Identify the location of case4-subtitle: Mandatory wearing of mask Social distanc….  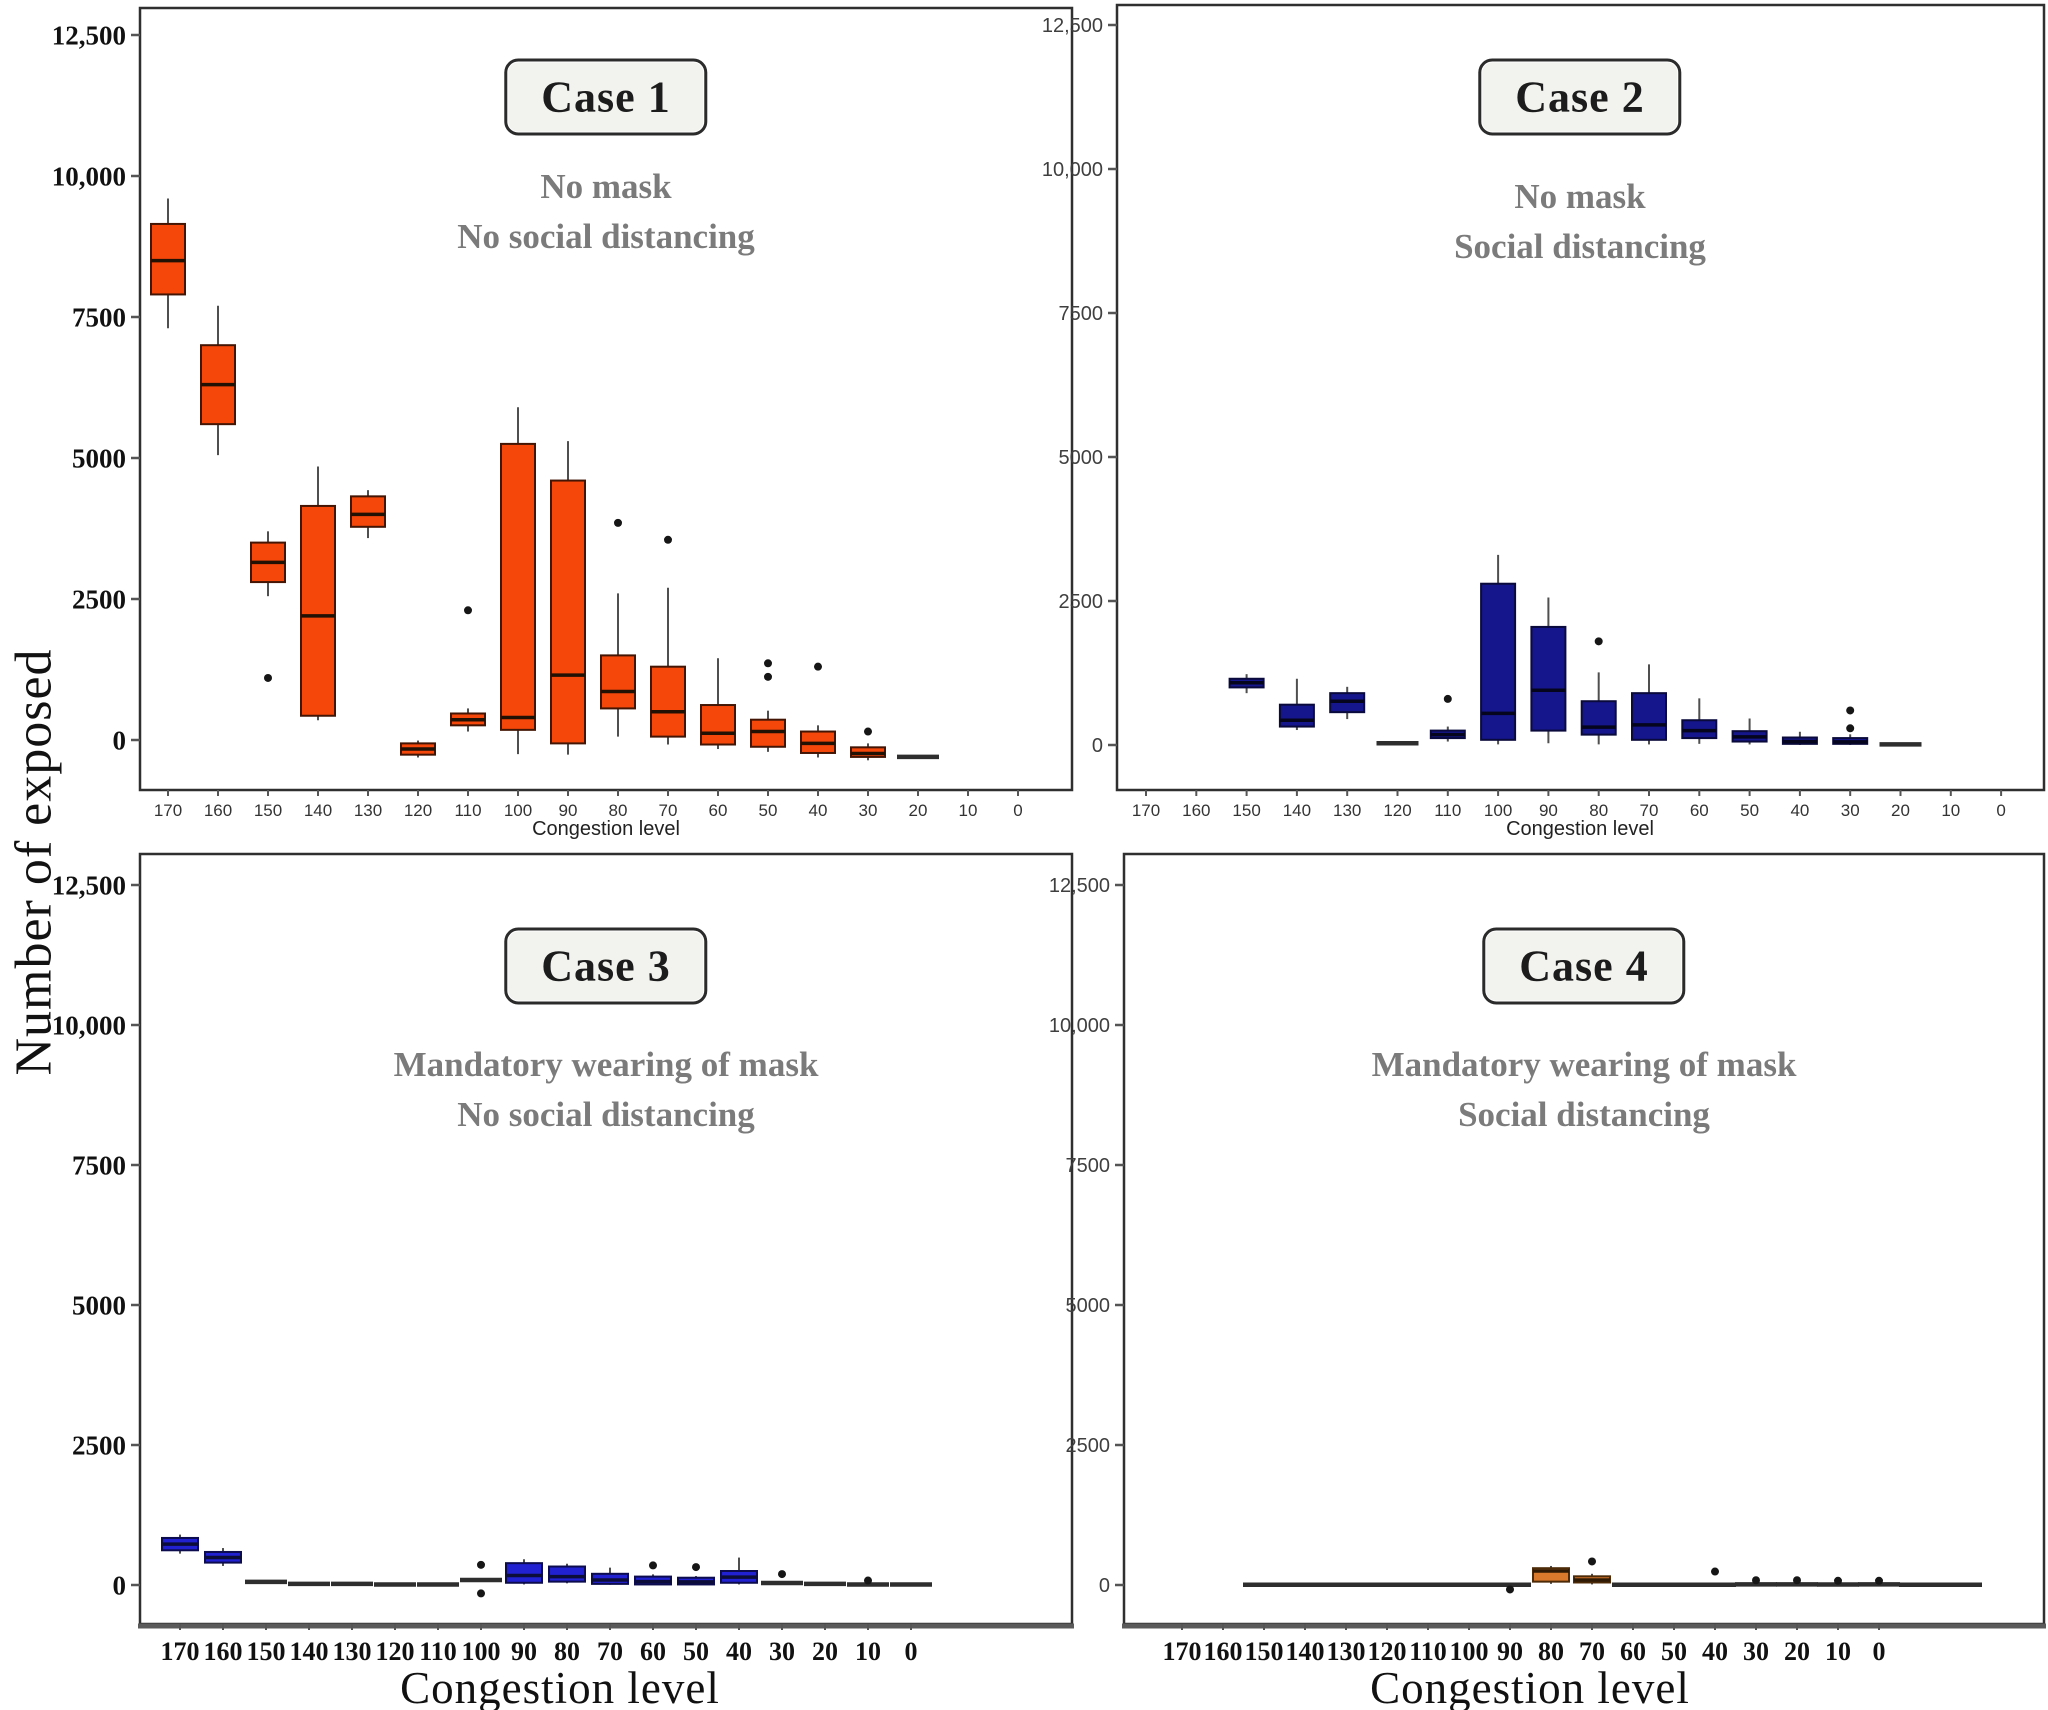
(1584, 1089).